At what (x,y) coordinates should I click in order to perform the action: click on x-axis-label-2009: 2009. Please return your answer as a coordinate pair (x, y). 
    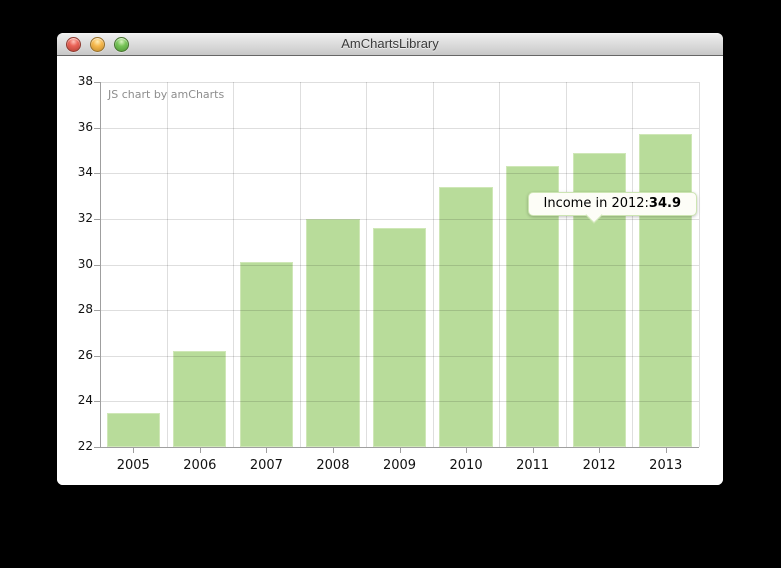
    Looking at the image, I should click on (399, 465).